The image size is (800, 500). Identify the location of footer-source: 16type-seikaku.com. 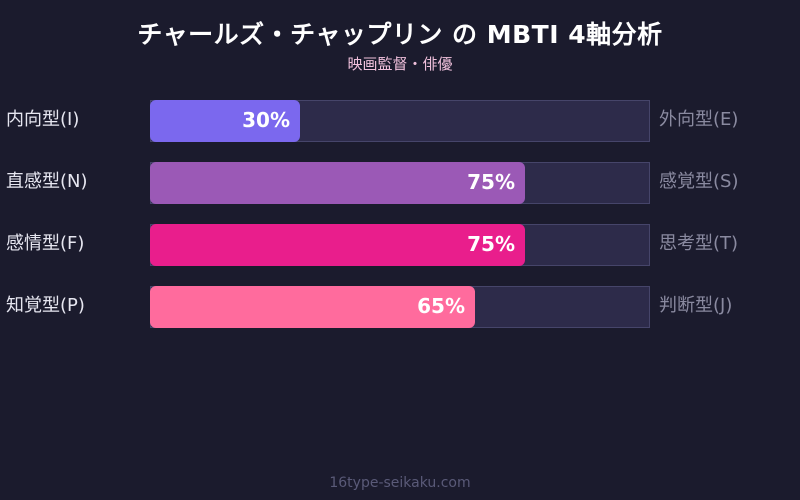
(400, 483).